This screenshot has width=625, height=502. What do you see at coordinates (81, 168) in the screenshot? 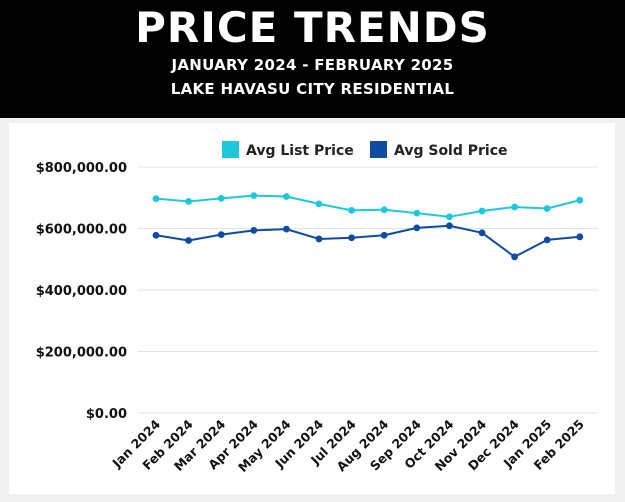
I see `y-tick-label: $800,000.00` at bounding box center [81, 168].